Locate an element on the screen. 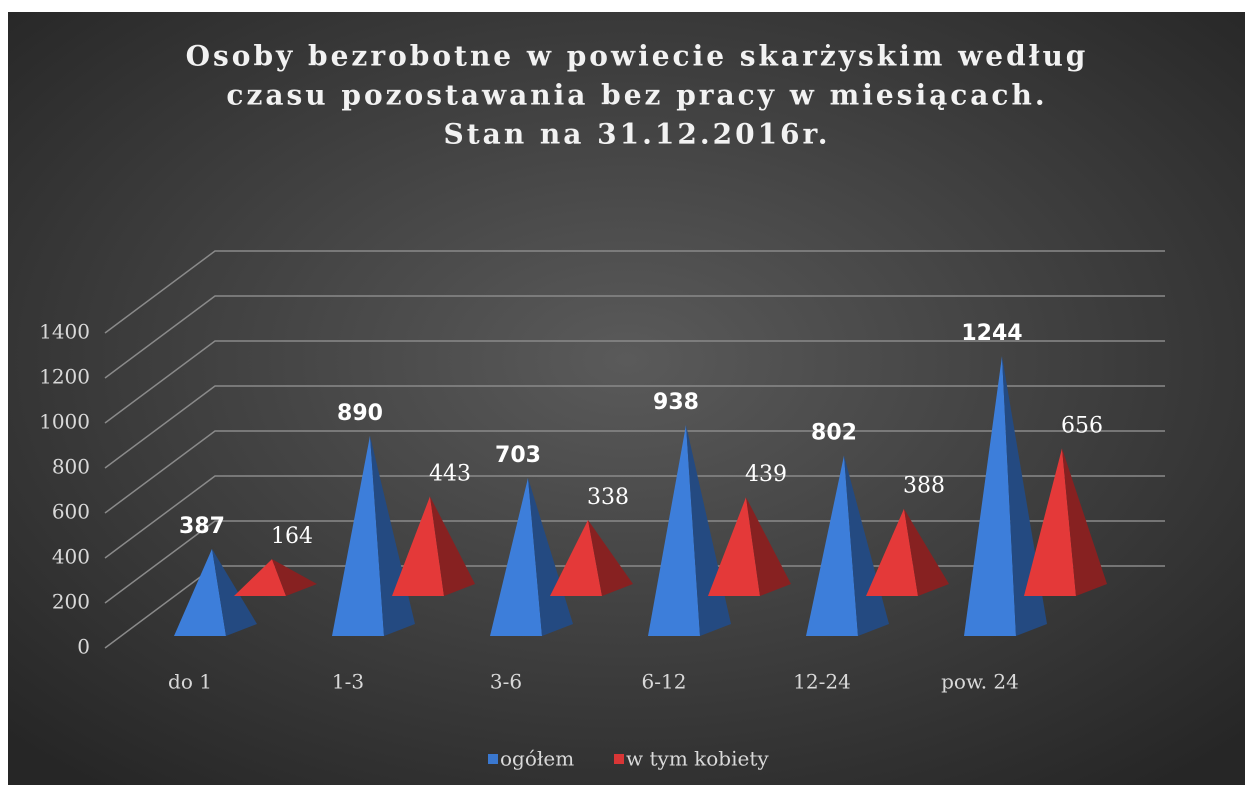 This screenshot has width=1250, height=789. y-tick-label: 1400 is located at coordinates (64, 332).